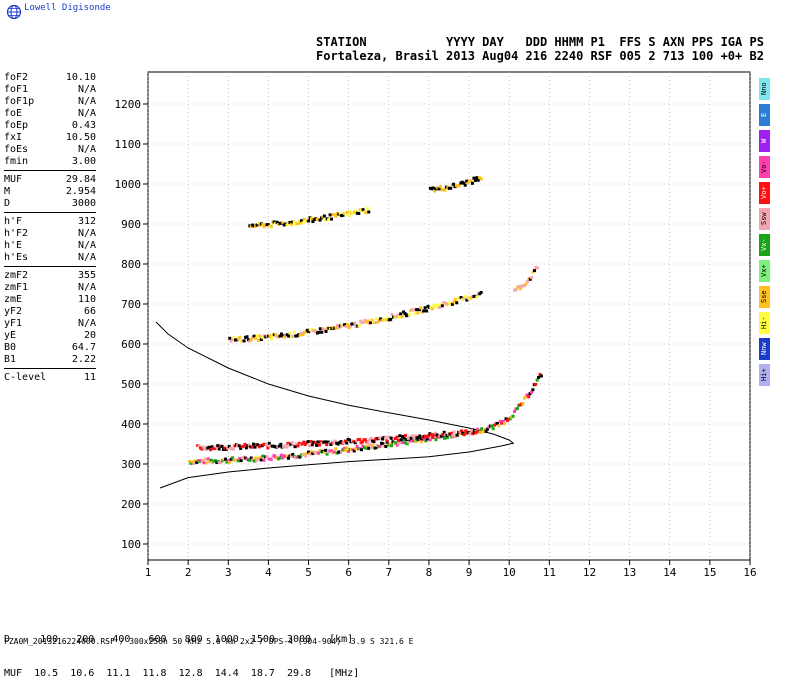 Image resolution: width=800 pixels, height=691 pixels. What do you see at coordinates (131, 504) in the screenshot?
I see `y-tick-label: 200` at bounding box center [131, 504].